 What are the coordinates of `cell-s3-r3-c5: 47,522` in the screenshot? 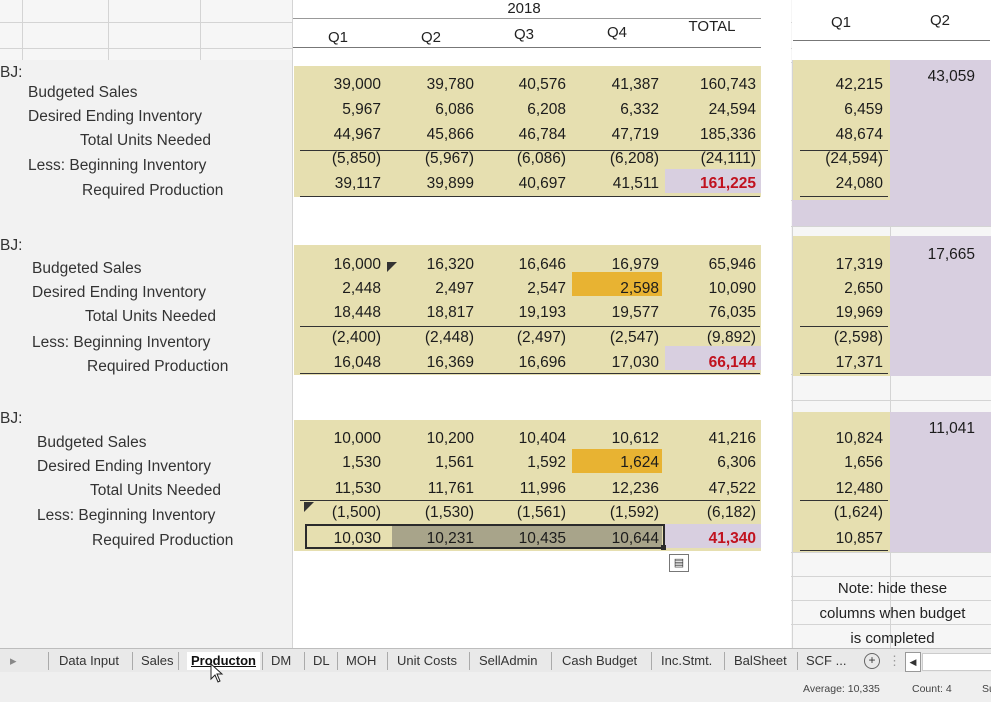 It's located at (732, 488).